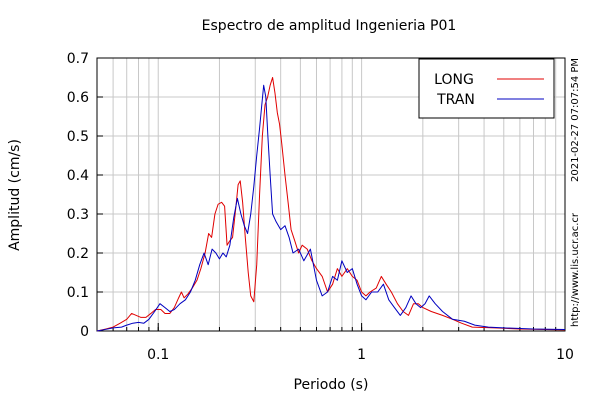  What do you see at coordinates (575, 269) in the screenshot?
I see `source-url-label: http://www.lis.ucr.ac.cr` at bounding box center [575, 269].